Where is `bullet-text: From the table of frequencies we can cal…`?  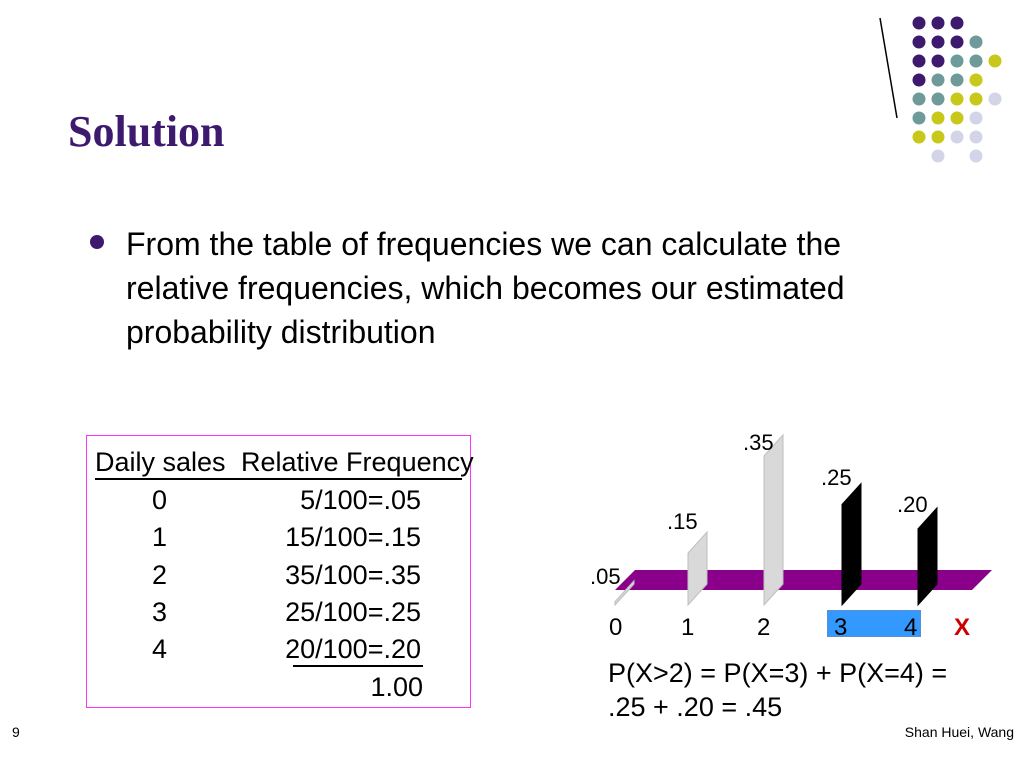 bullet-text: From the table of frequencies we can cal… is located at coordinates (485, 288).